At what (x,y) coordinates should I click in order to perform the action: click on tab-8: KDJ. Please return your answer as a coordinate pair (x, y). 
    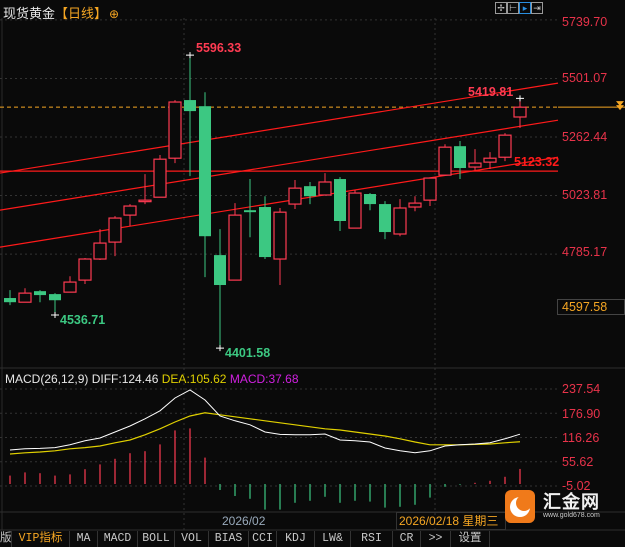
    Looking at the image, I should click on (296, 539).